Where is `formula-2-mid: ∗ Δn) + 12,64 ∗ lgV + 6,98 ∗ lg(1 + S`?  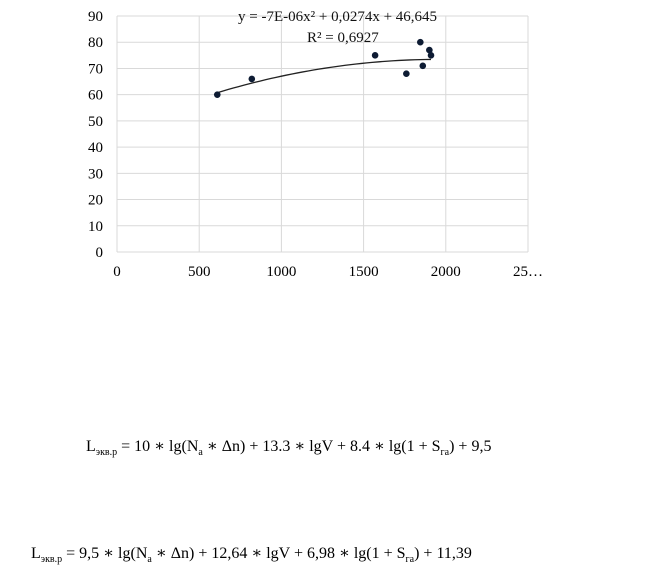
formula-2-mid: ∗ Δn) + 12,64 ∗ lgV + 6,98 ∗ lg(1 + S is located at coordinates (278, 553).